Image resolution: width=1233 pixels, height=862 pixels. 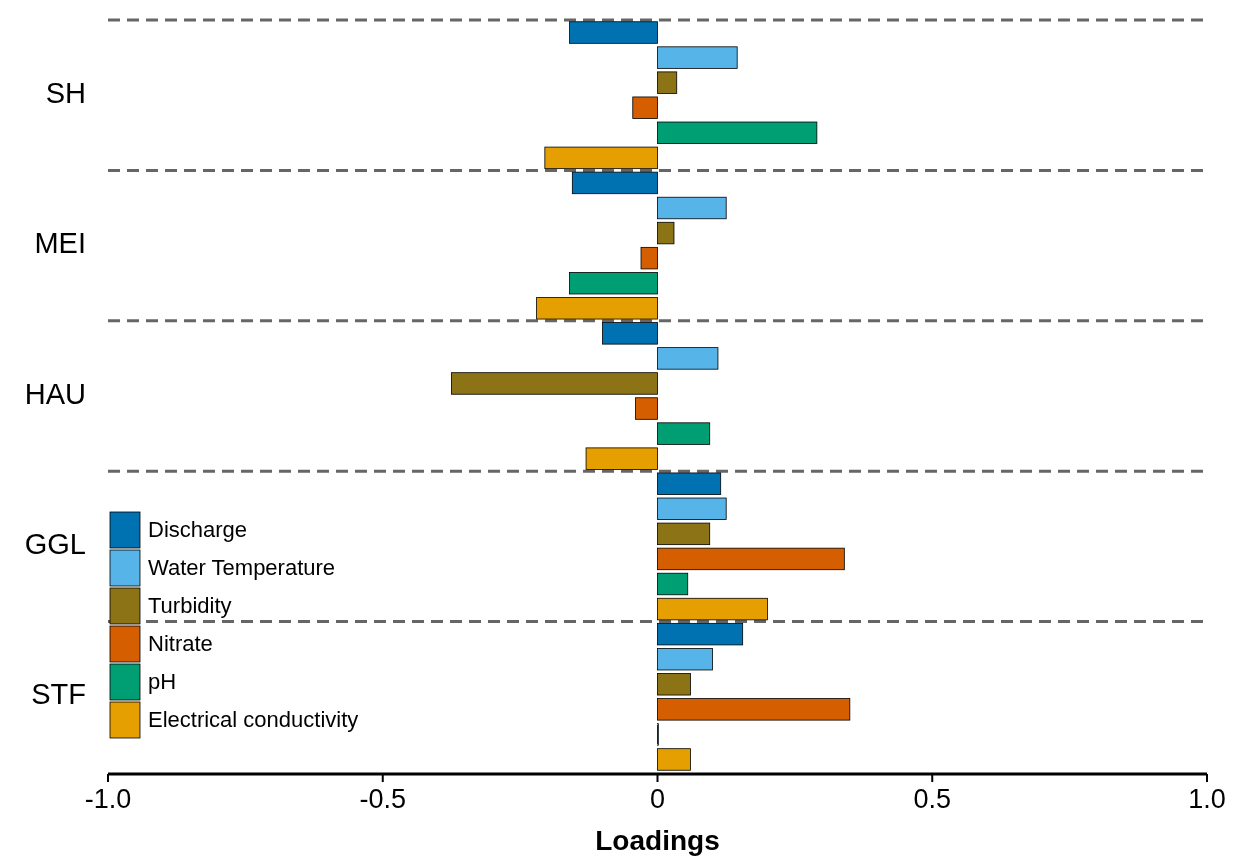 What do you see at coordinates (242, 567) in the screenshot?
I see `legend-label: Water Temperature` at bounding box center [242, 567].